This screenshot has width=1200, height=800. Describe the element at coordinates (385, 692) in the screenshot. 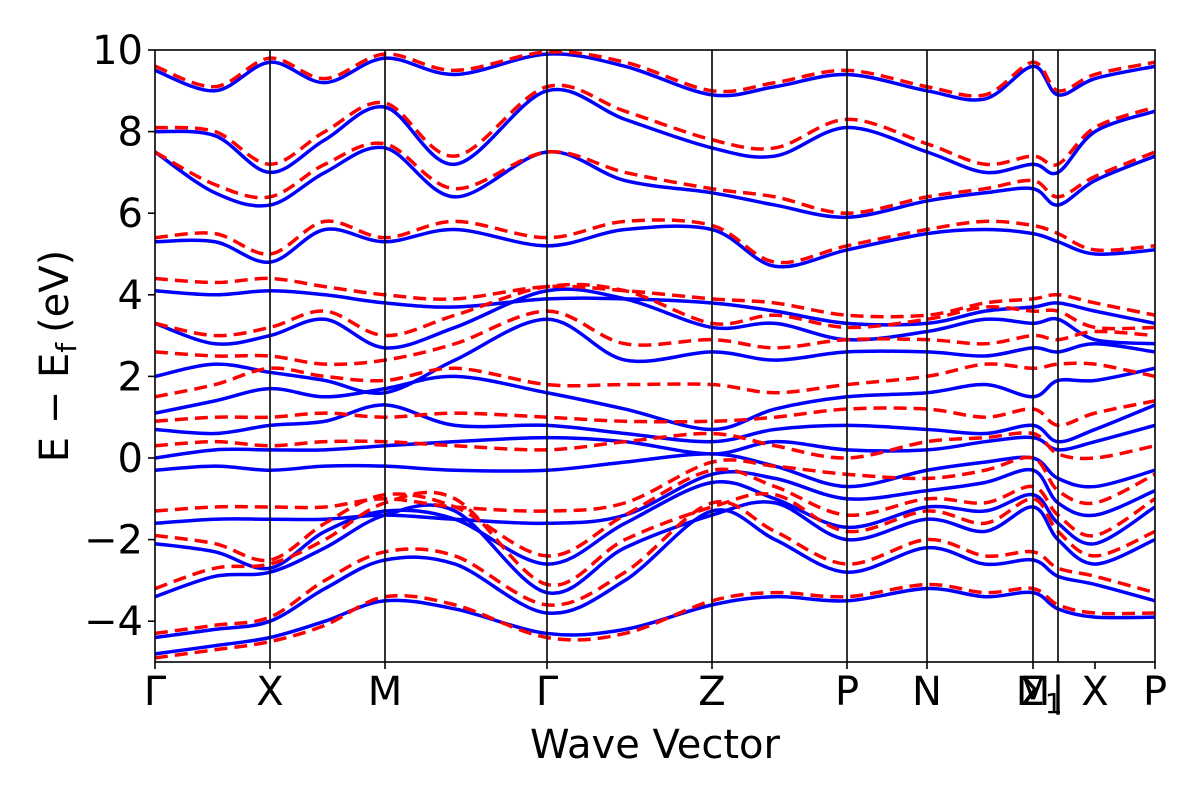

I see `x-tick-label-2: M` at that location.